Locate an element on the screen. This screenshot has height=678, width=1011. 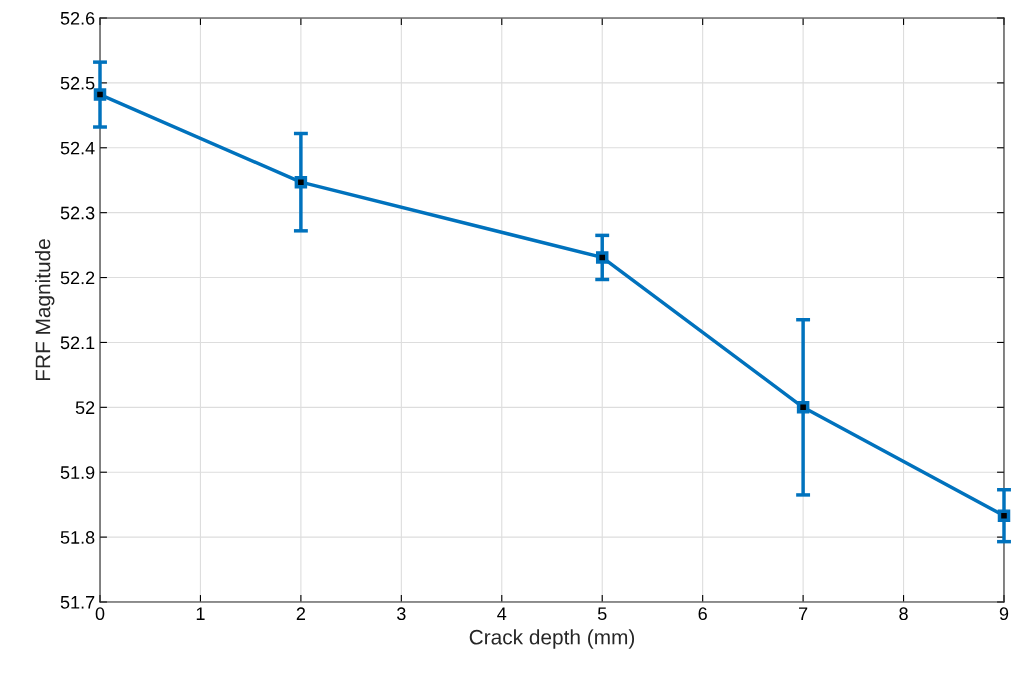
x-tick-label: 8 is located at coordinates (903, 614).